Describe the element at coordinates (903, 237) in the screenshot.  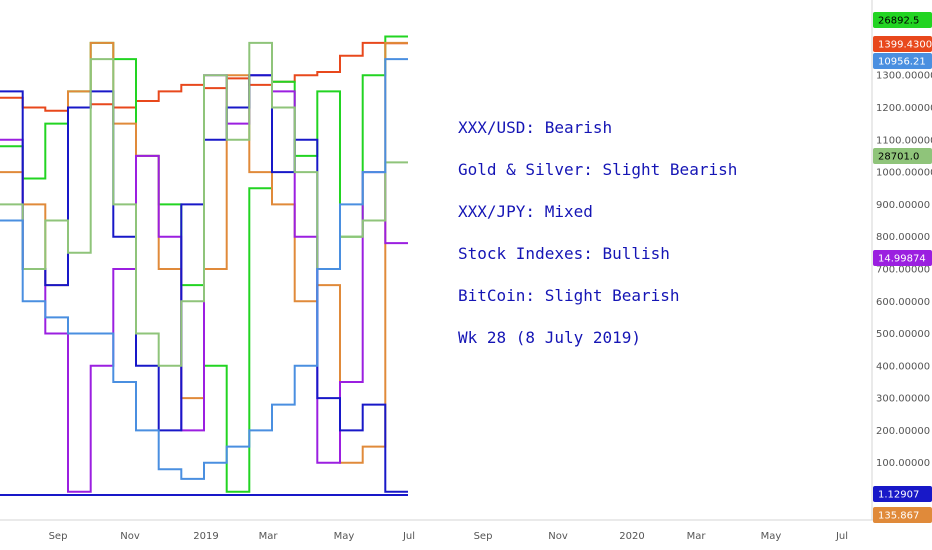
I see `y-tick-label: 800.00000` at that location.